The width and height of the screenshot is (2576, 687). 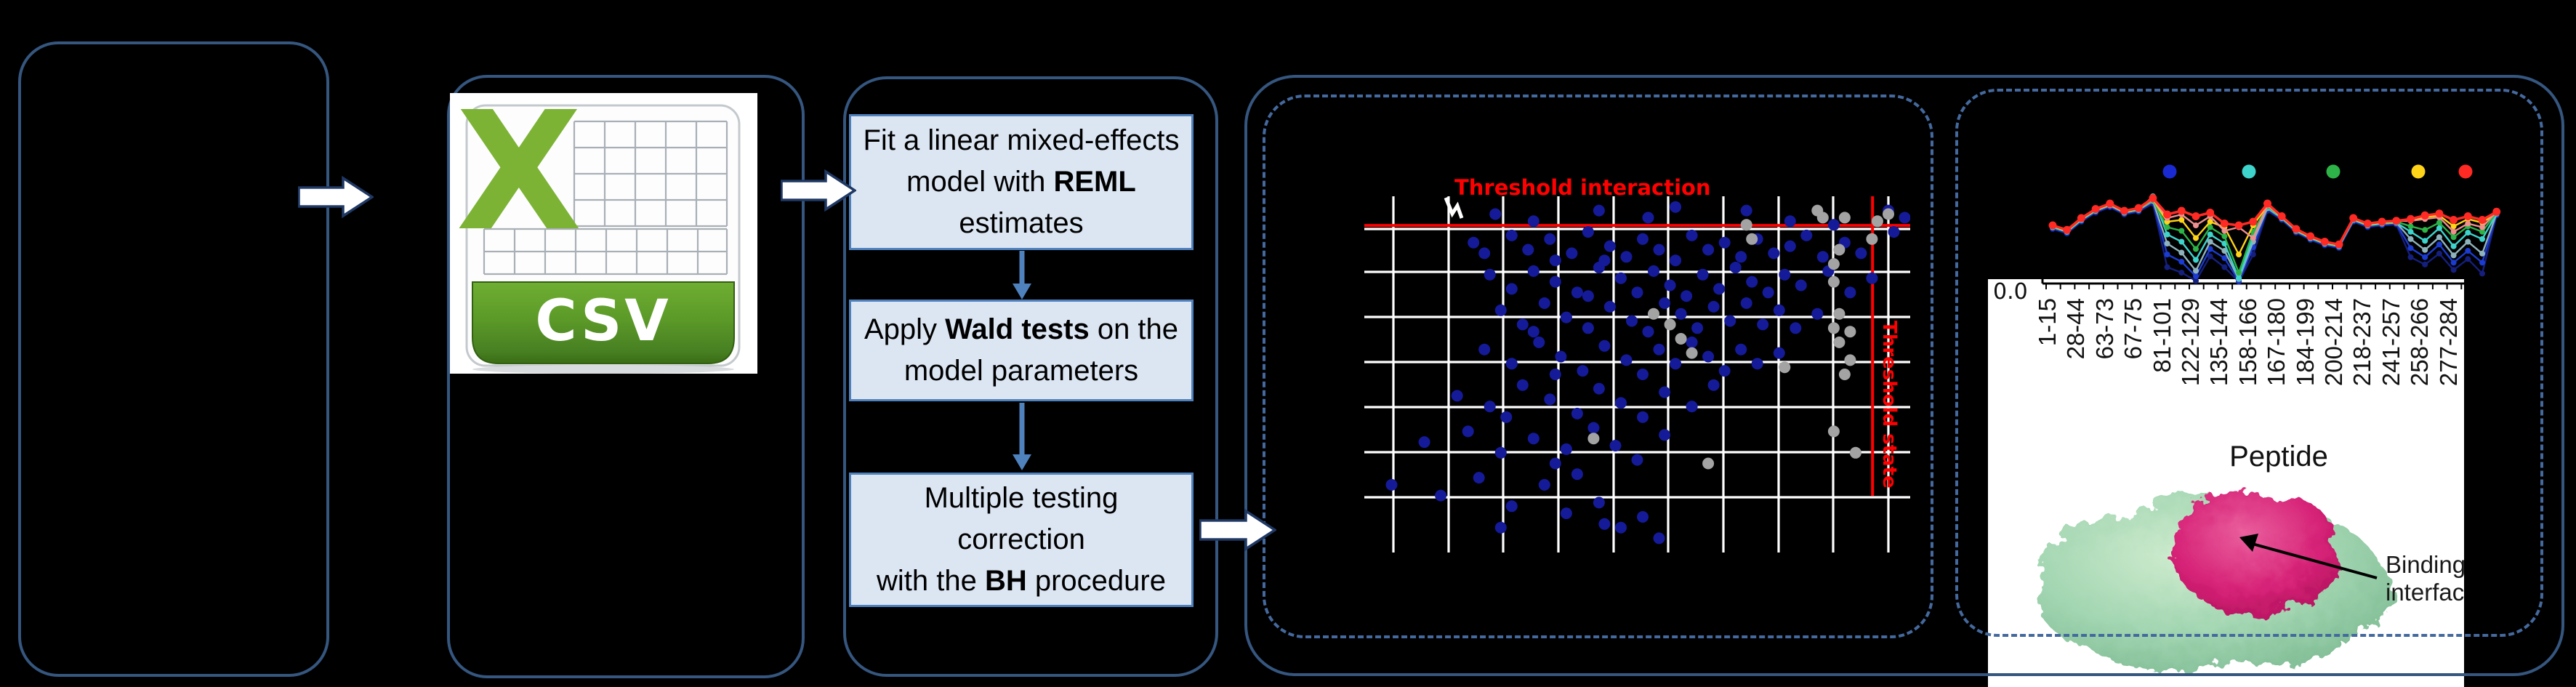 I want to click on csv-banner, so click(x=603, y=322).